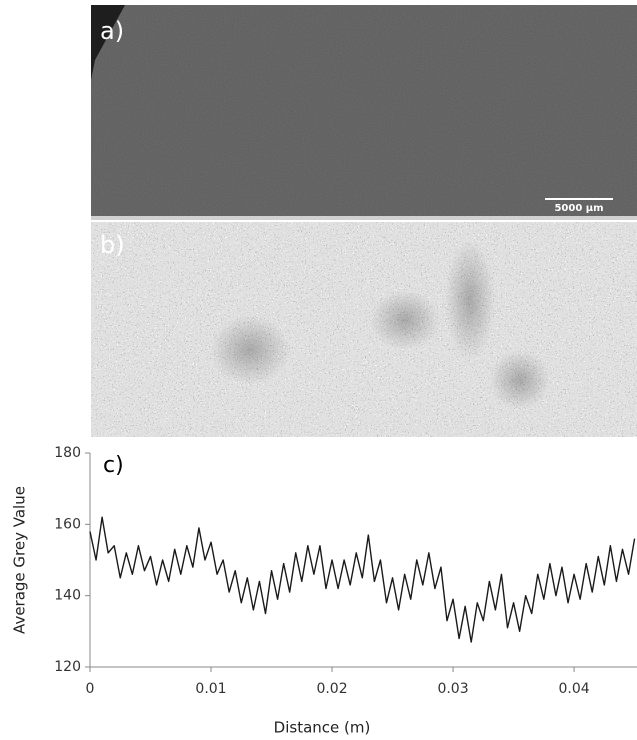 The image size is (637, 740). What do you see at coordinates (210, 689) in the screenshot?
I see `x-tick-label: 0.01` at bounding box center [210, 689].